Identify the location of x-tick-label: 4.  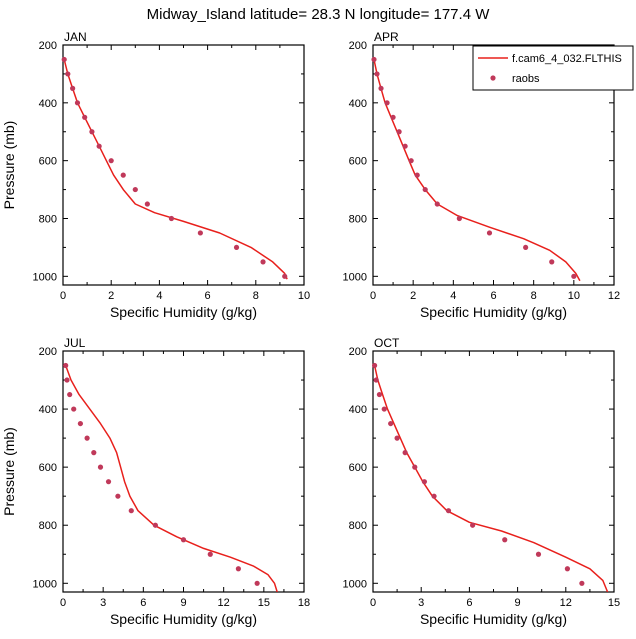
(159, 296).